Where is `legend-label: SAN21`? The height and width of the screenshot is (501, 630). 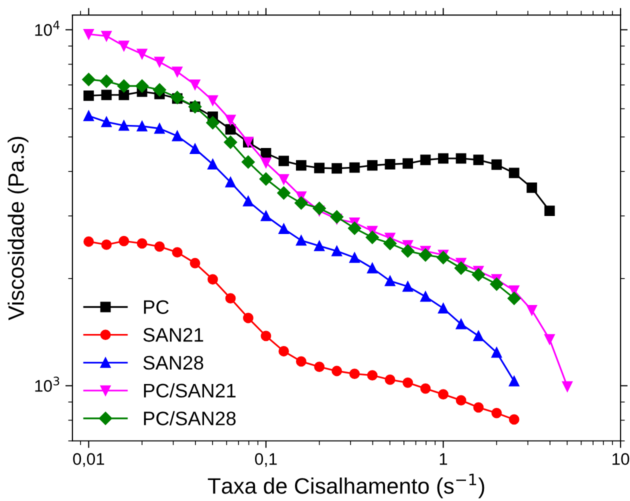 legend-label: SAN21 is located at coordinates (173, 335).